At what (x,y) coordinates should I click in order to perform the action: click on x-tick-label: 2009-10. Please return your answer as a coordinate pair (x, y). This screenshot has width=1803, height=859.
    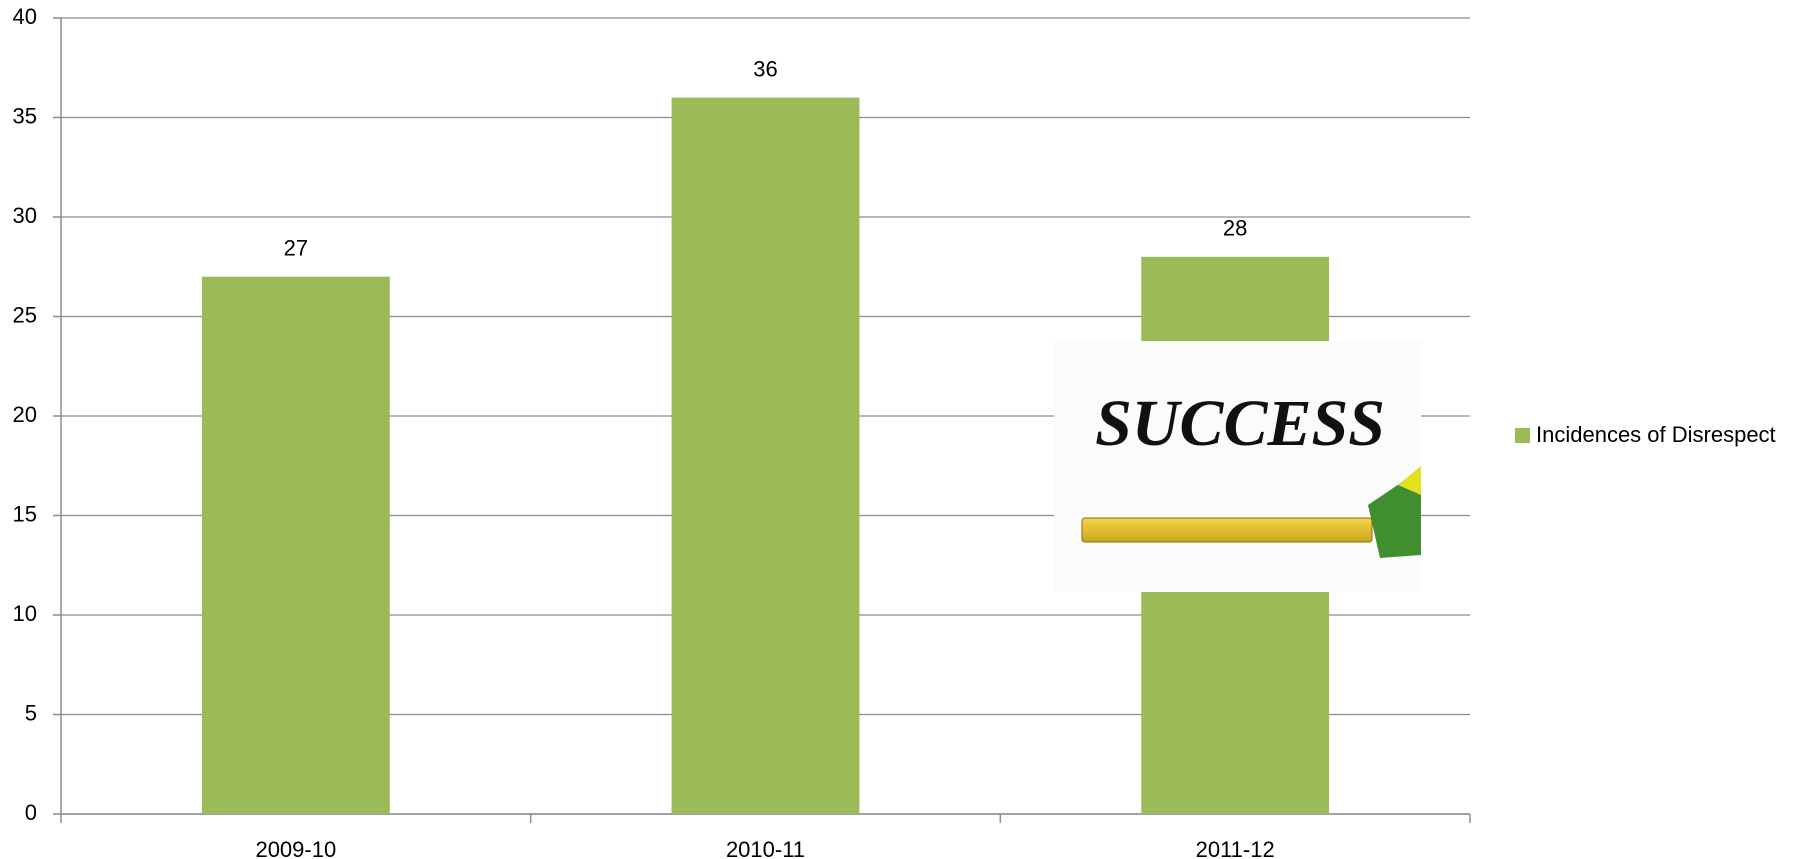
    Looking at the image, I should click on (295, 848).